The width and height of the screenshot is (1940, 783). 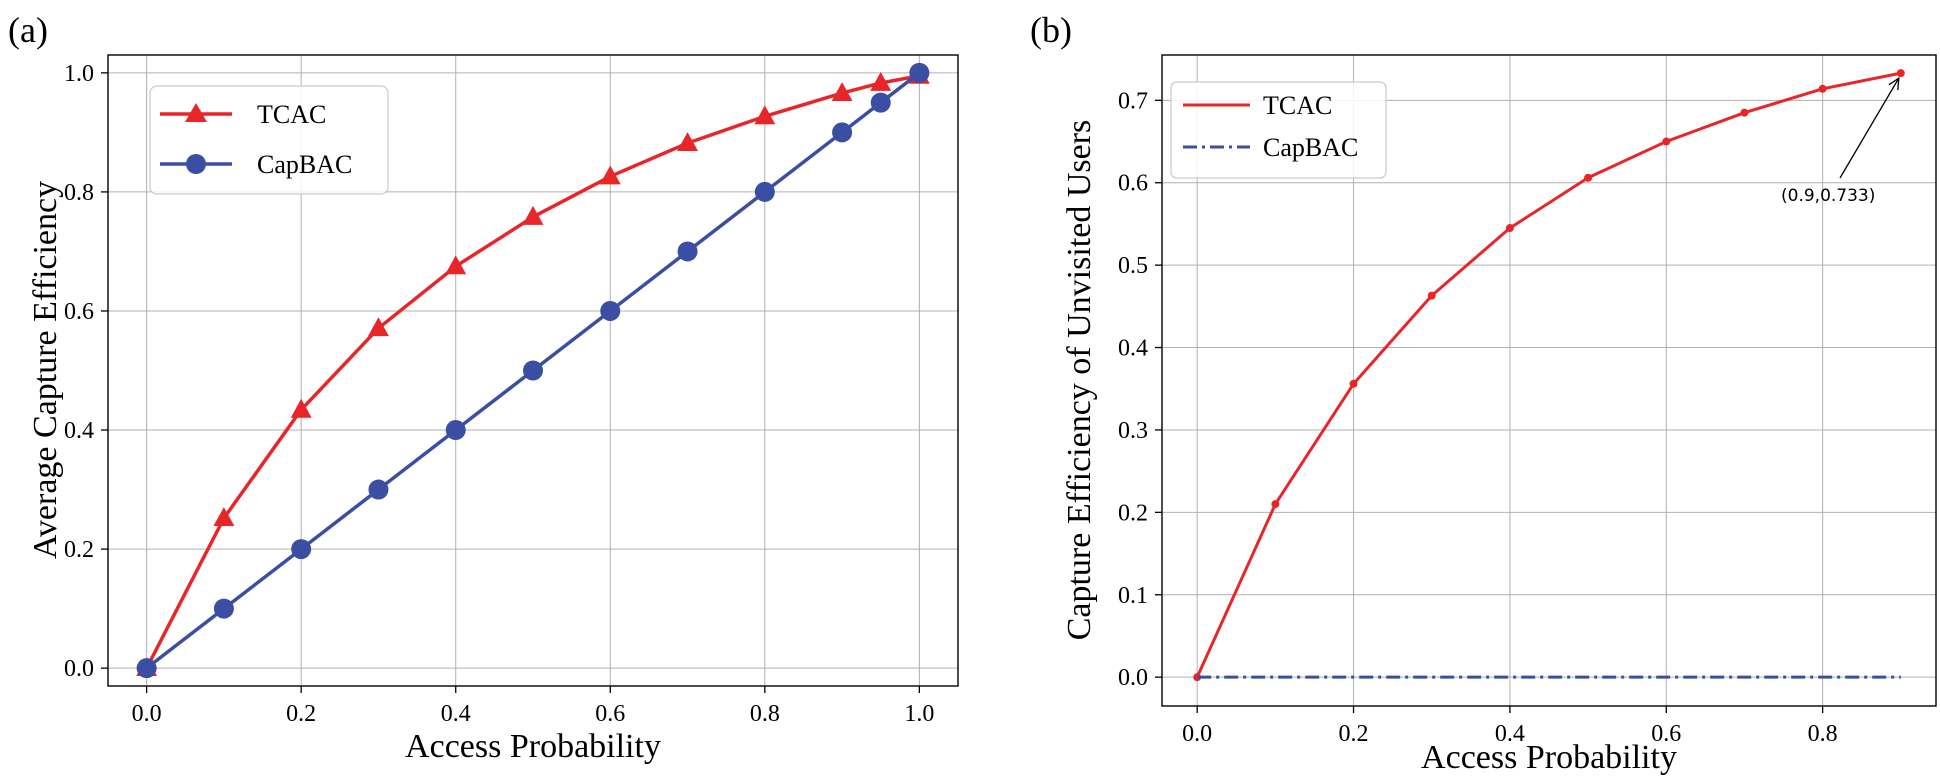 I want to click on chart-b-ytick-label: 0.2, so click(x=1133, y=513).